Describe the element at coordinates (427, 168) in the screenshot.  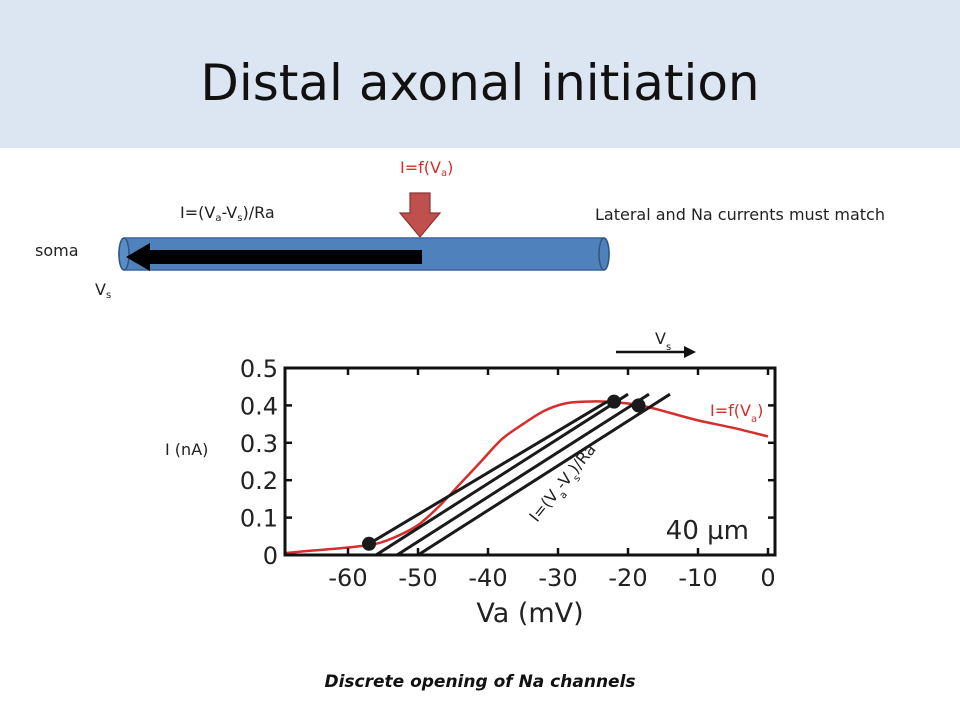
I see `na-current-label: I=f(Va)` at that location.